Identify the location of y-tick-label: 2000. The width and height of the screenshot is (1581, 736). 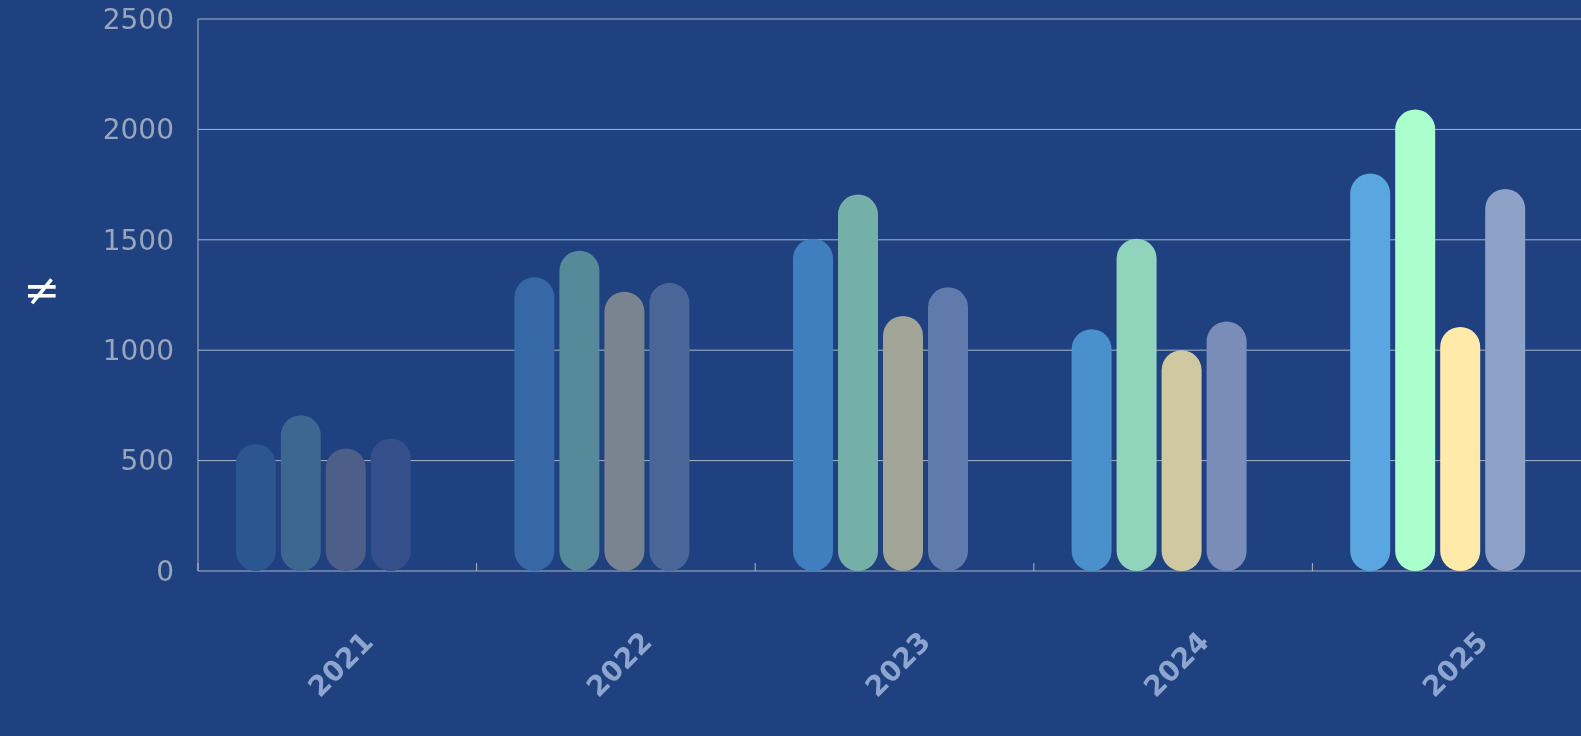
(138, 130).